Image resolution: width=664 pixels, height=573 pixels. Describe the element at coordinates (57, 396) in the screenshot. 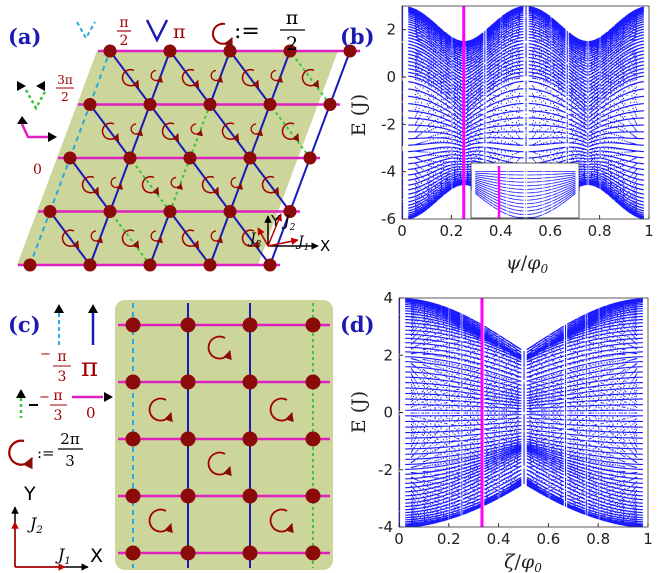

I see `legend-mpi3-num: π` at that location.